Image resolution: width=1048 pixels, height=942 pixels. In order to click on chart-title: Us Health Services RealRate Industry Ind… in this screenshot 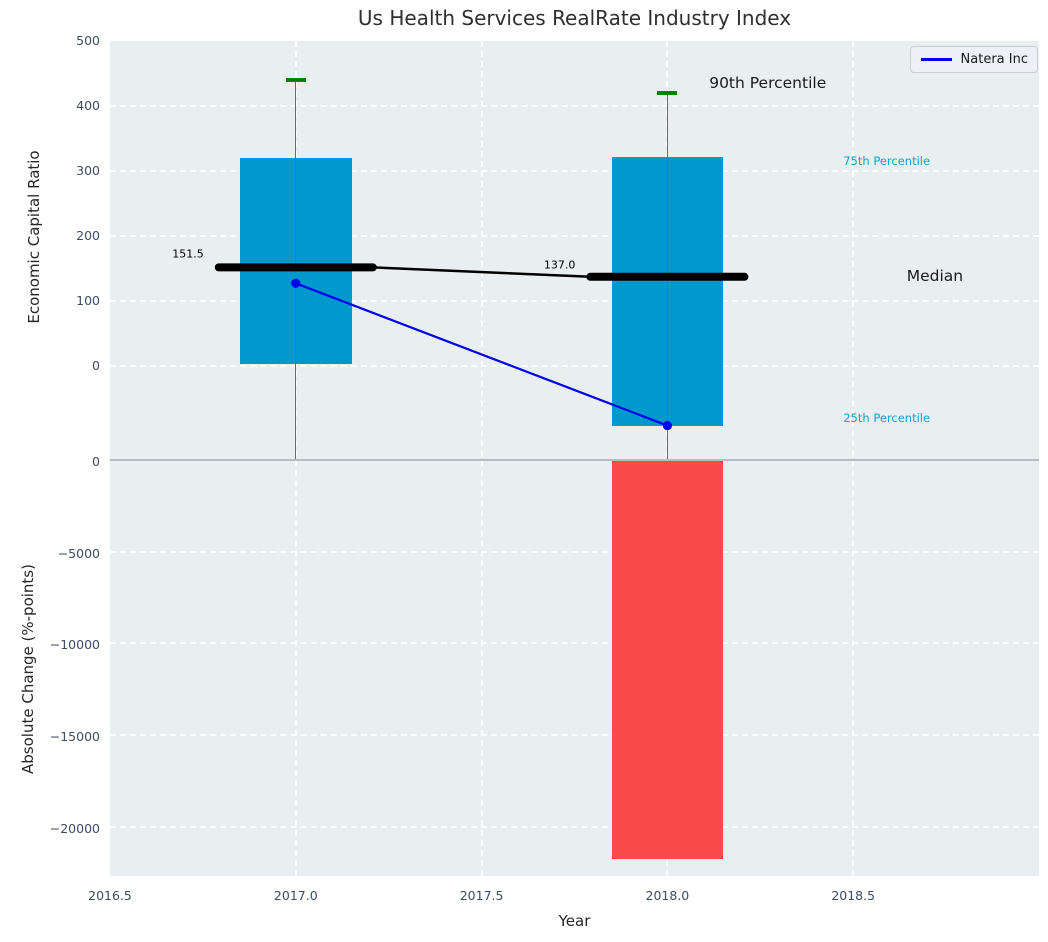, I will do `click(574, 18)`.